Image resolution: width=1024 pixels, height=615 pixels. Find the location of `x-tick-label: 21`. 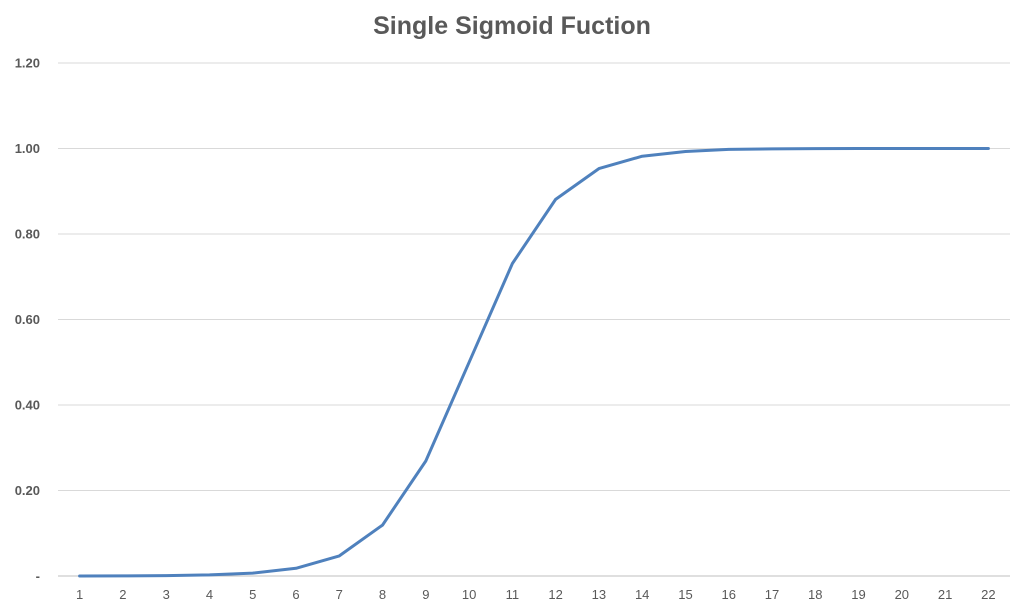

x-tick-label: 21 is located at coordinates (945, 594).